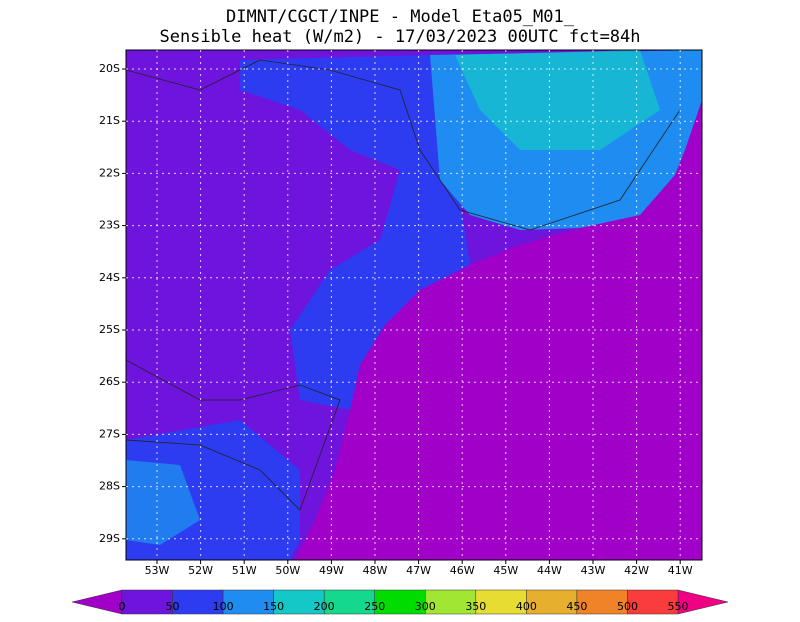  What do you see at coordinates (287, 570) in the screenshot?
I see `longitude-label: 50W` at bounding box center [287, 570].